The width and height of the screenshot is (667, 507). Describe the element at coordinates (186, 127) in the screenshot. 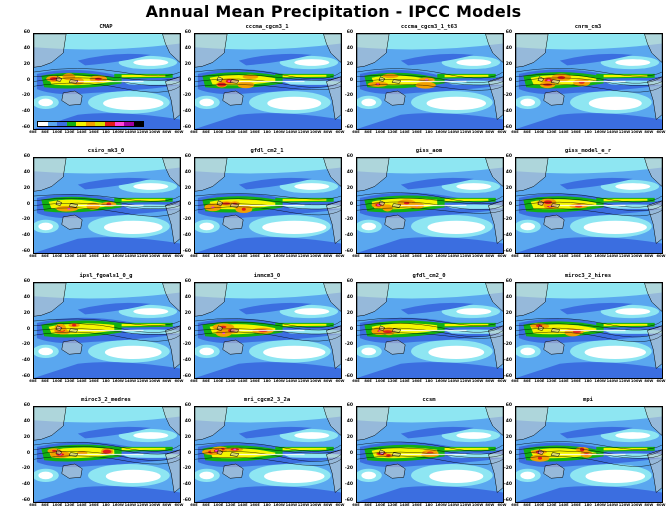

I see `lat-tick-label: -60` at that location.